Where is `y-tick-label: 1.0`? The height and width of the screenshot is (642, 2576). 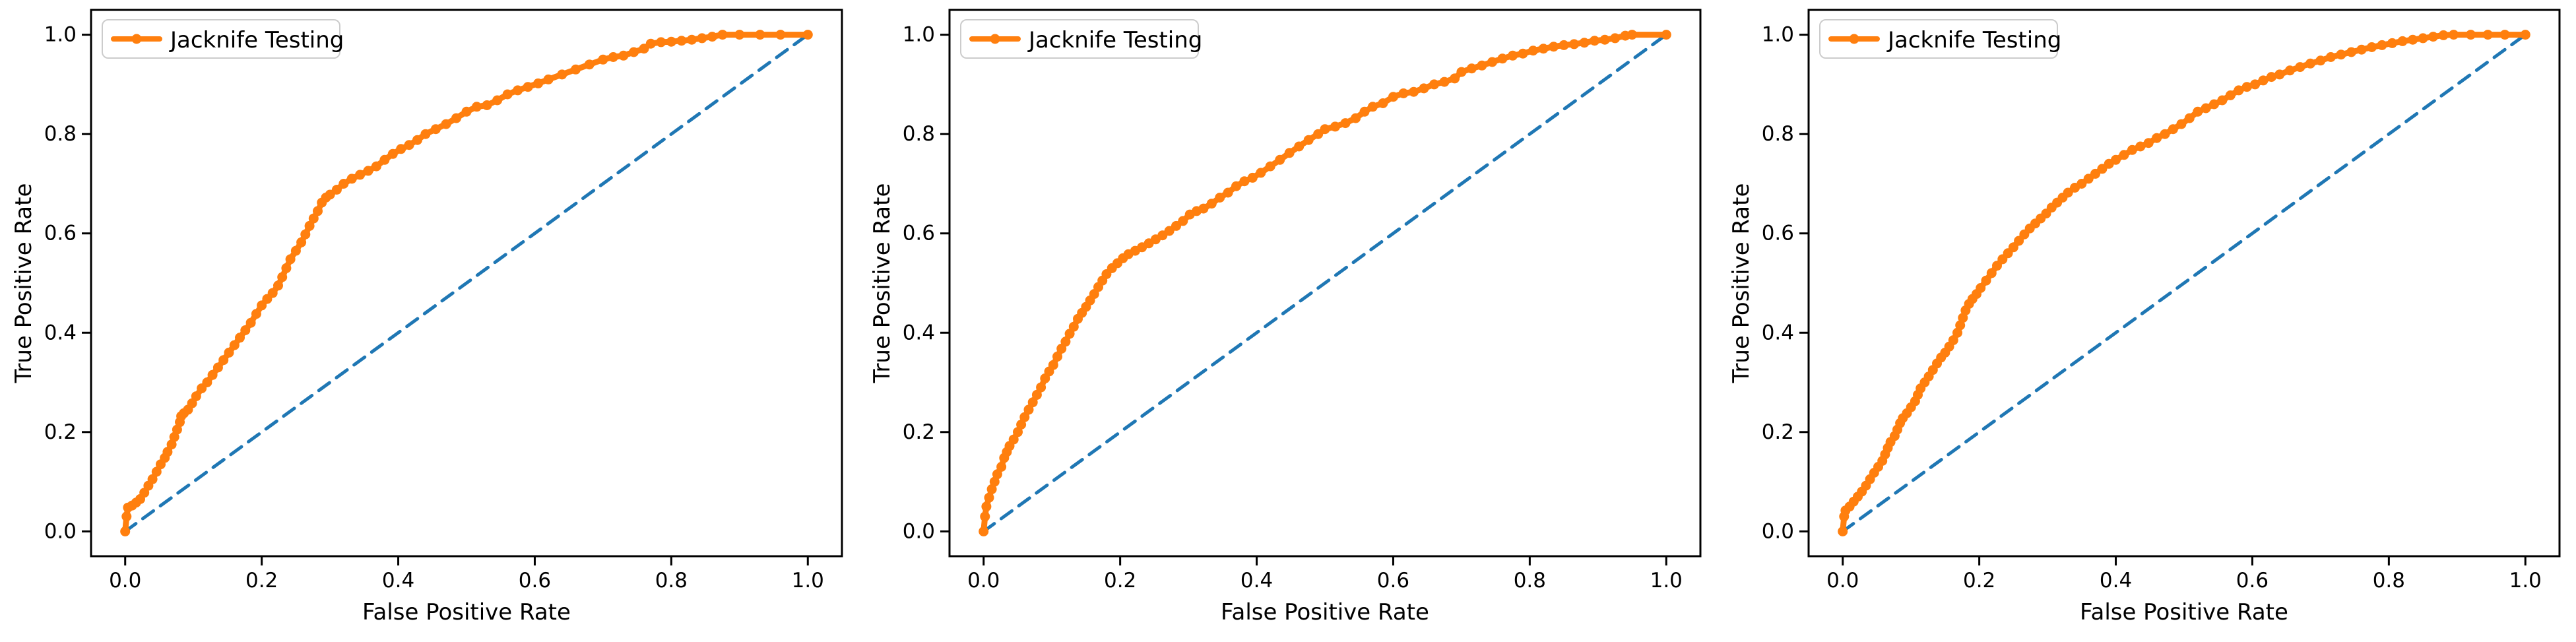 y-tick-label: 1.0 is located at coordinates (919, 35).